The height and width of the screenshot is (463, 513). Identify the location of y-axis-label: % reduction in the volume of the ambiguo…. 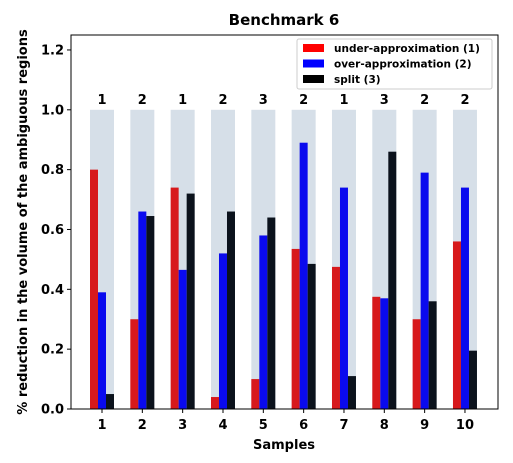
(23, 222).